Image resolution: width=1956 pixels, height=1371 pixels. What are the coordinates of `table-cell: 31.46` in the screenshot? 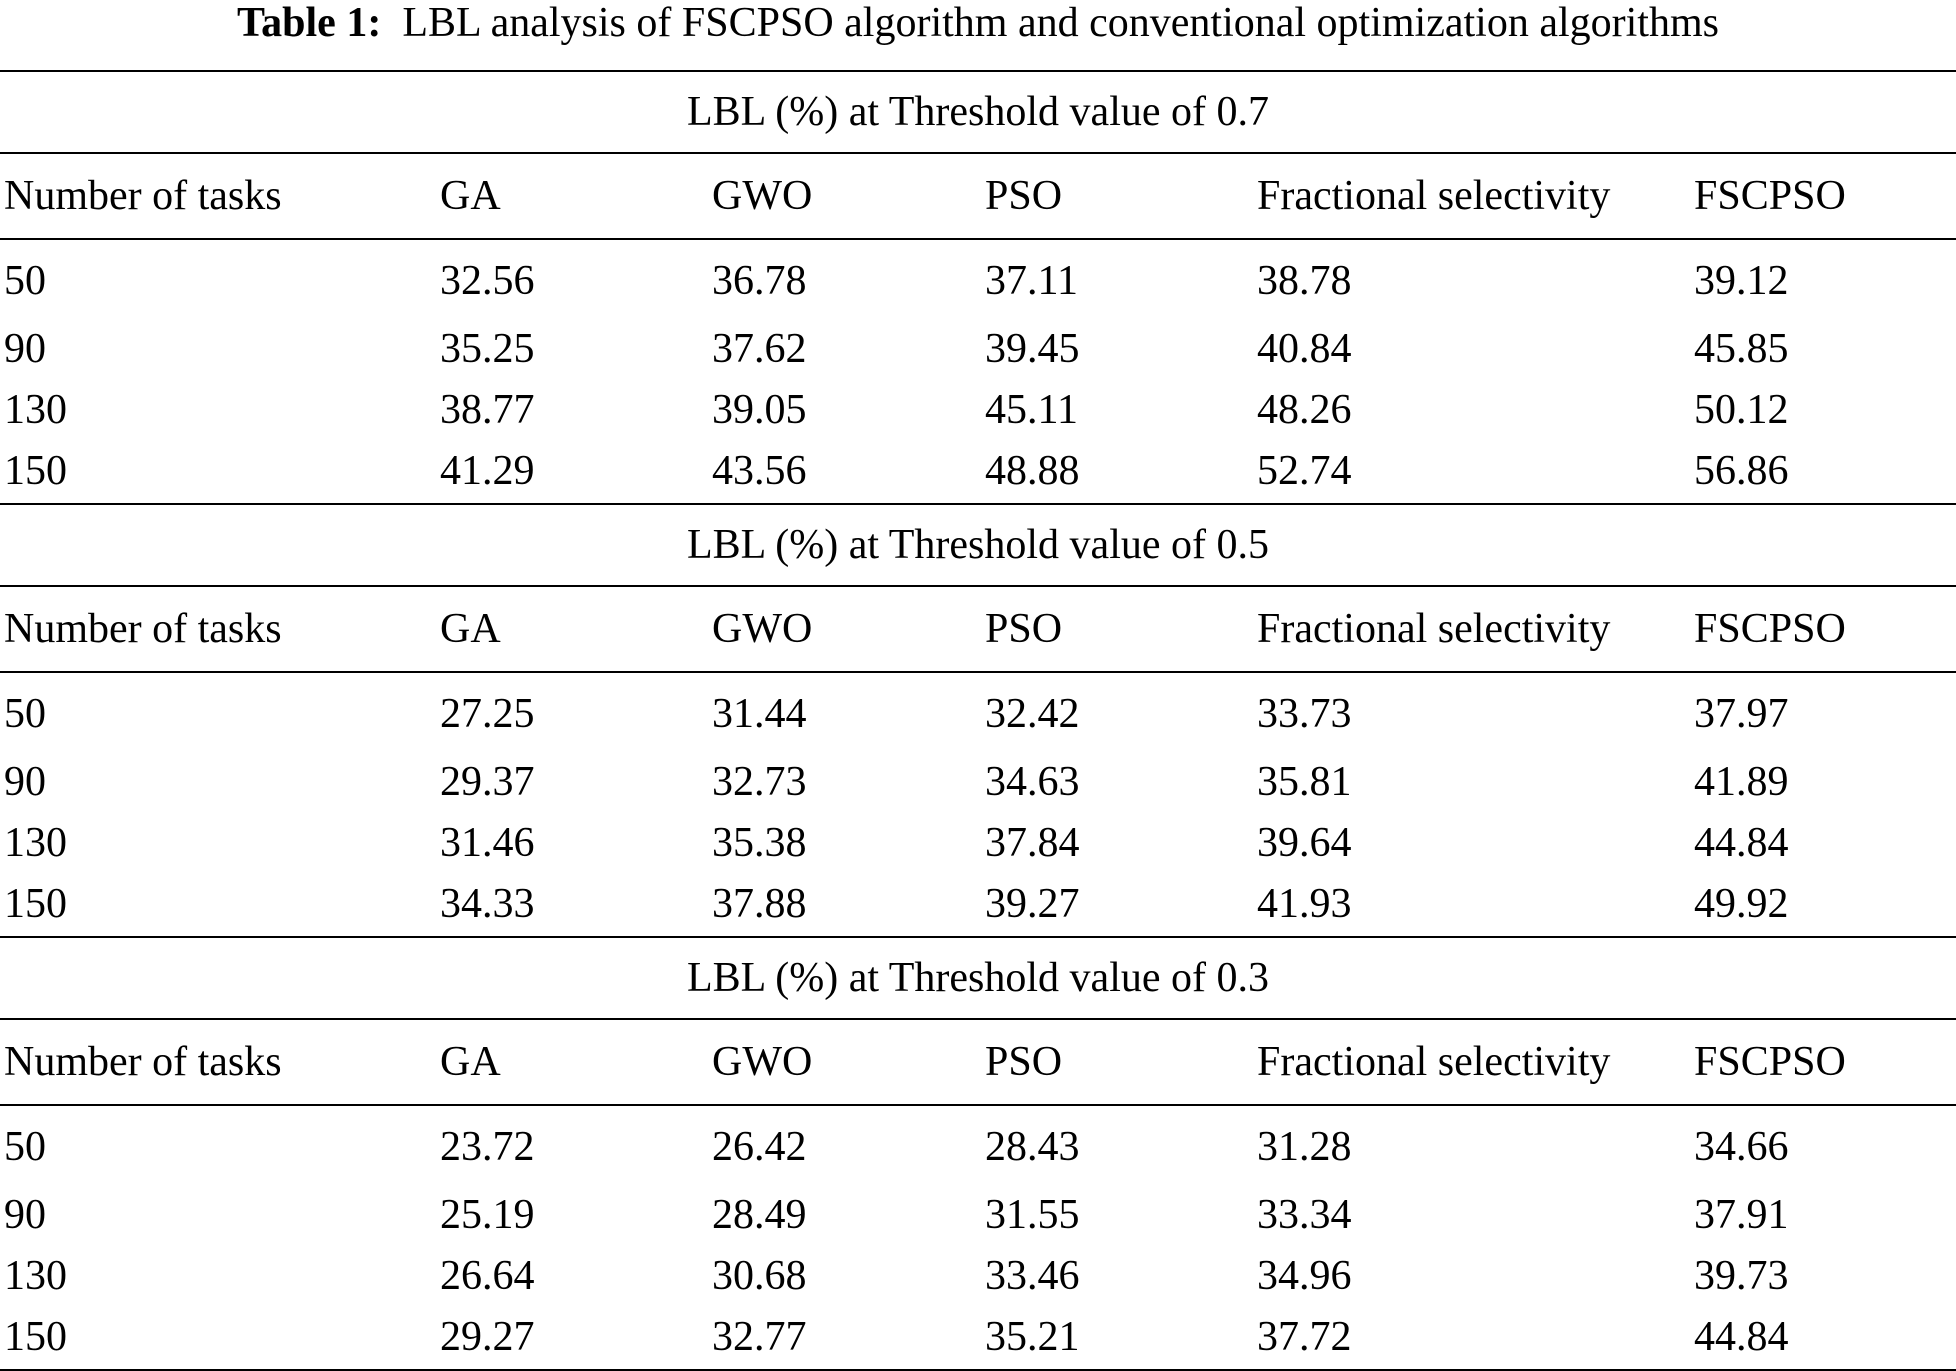 It's located at (487, 843).